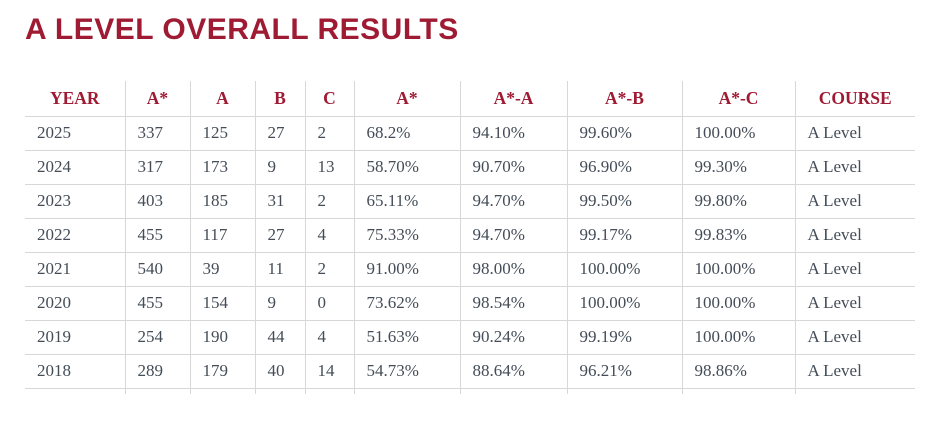  I want to click on table-cell: 99.80%, so click(739, 201).